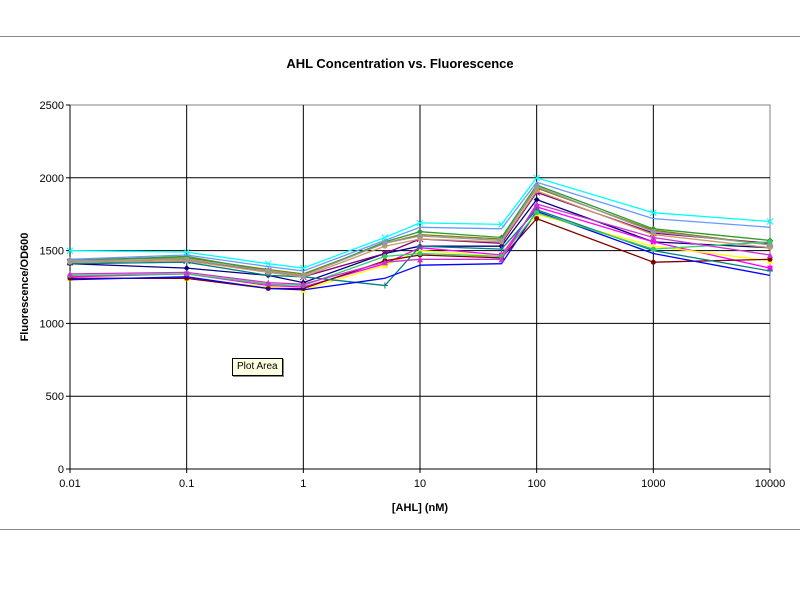 The image size is (800, 600). Describe the element at coordinates (52, 252) in the screenshot. I see `y-tick-label: 1500` at that location.